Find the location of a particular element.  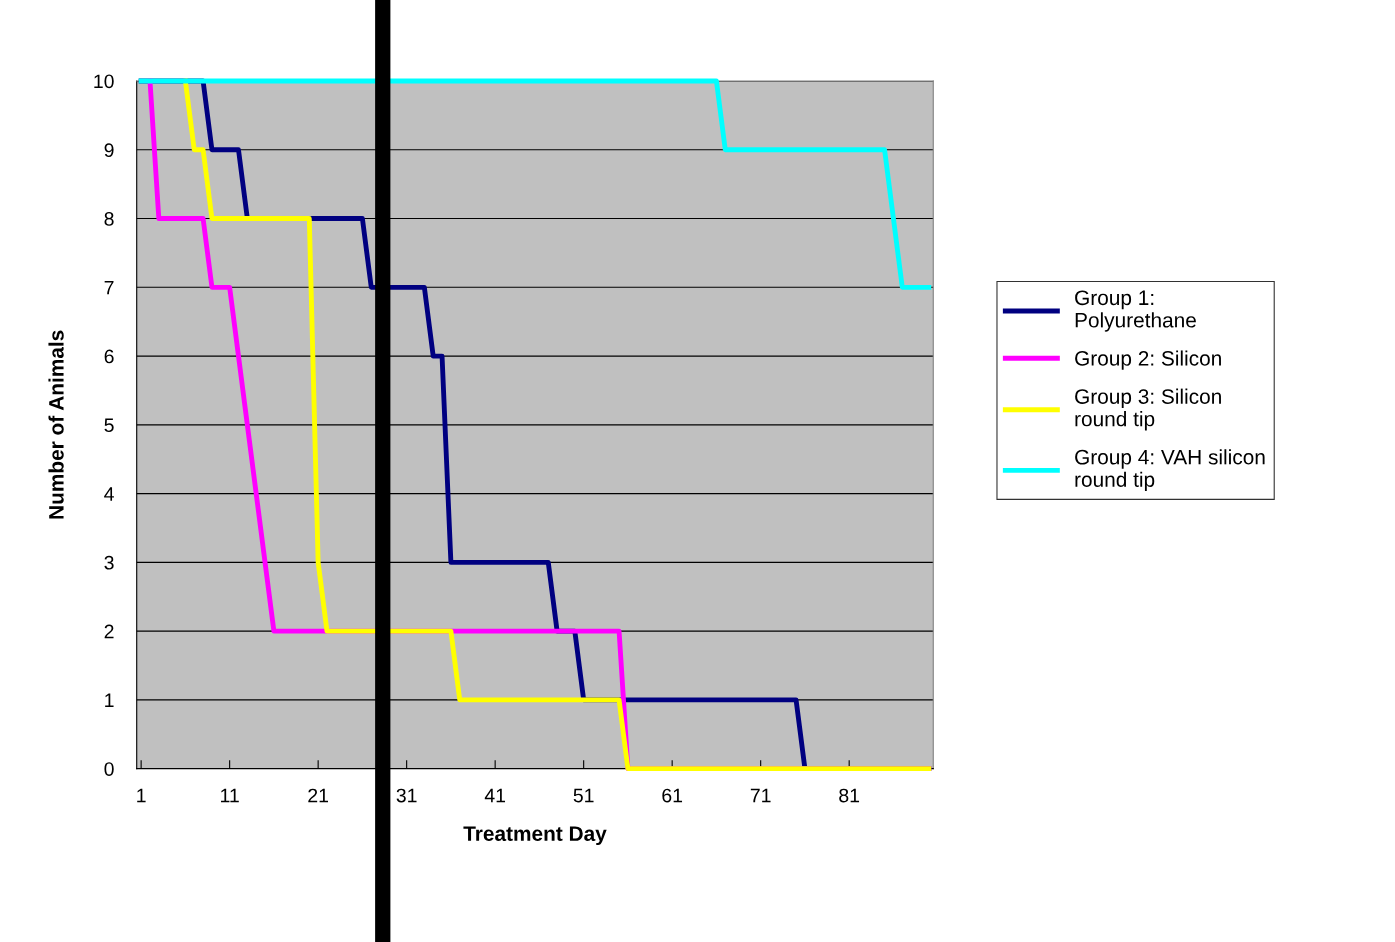

y-tick-label: 8 is located at coordinates (109, 219).